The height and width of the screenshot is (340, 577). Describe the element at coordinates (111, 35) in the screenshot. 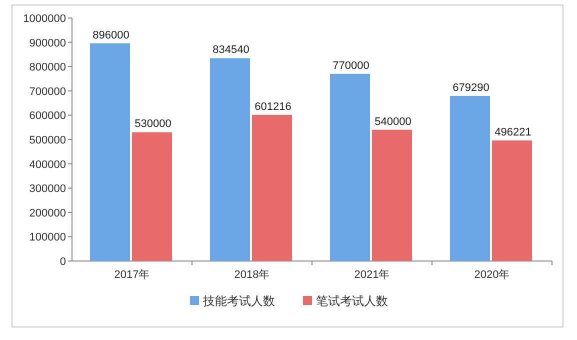

I see `data-label: 896000` at that location.